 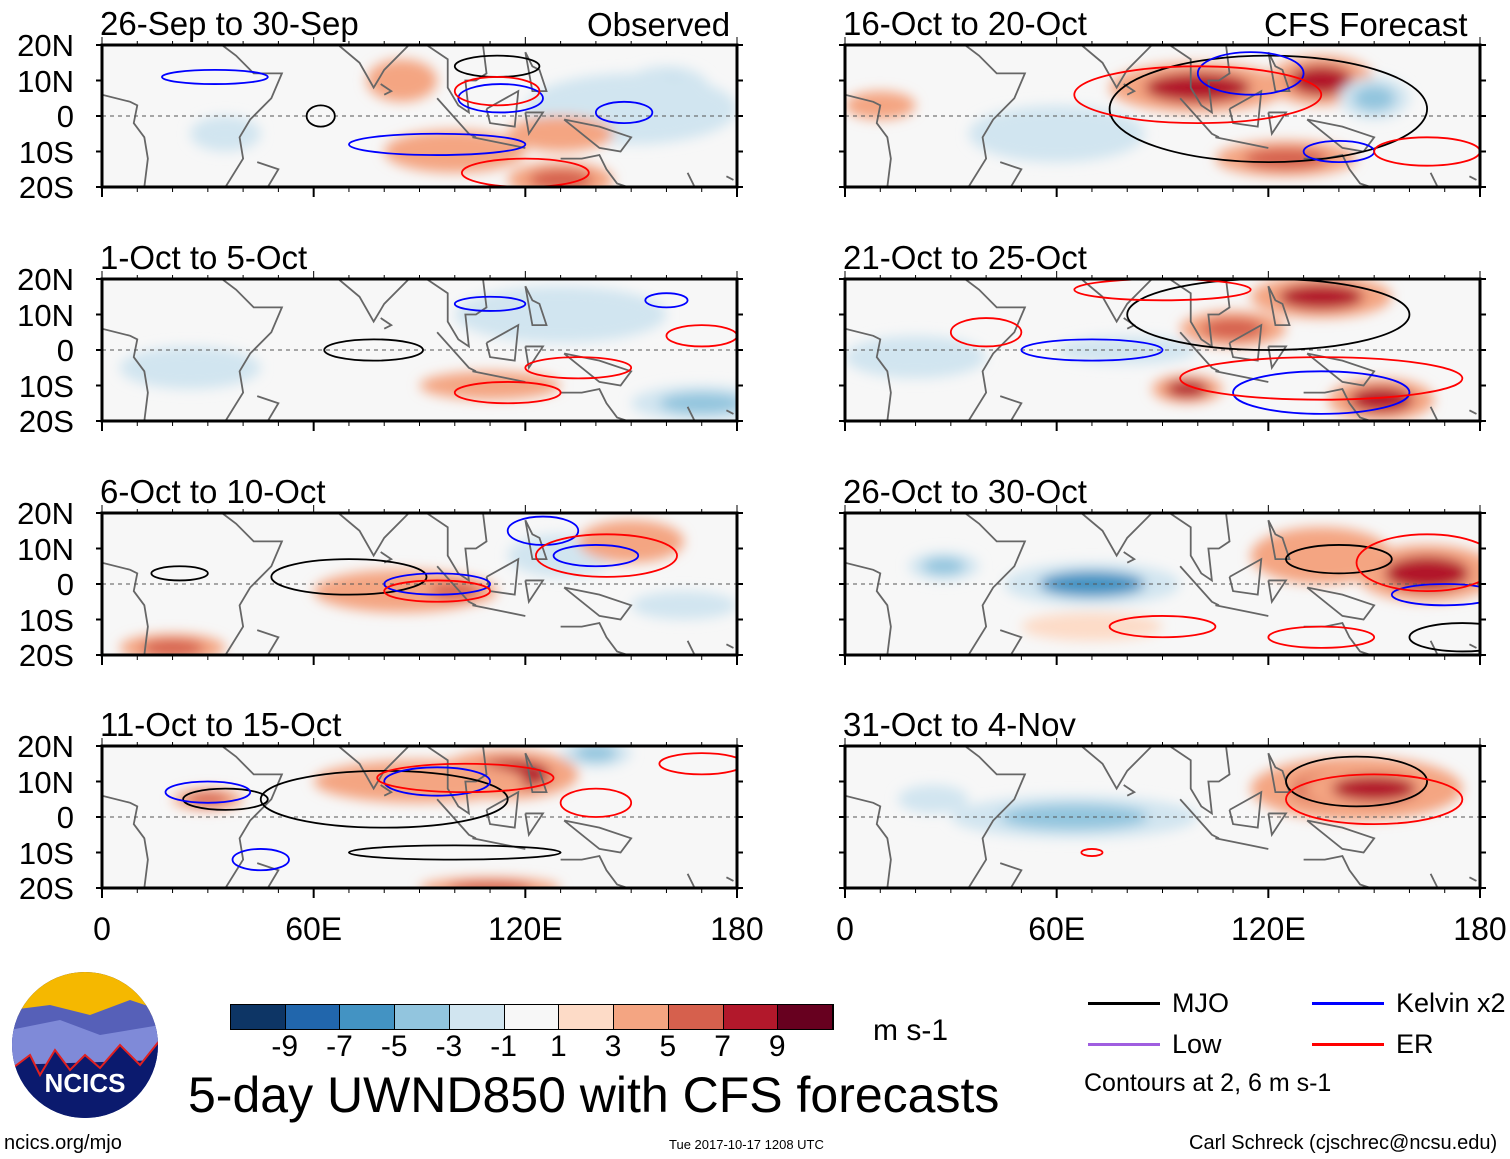 I want to click on legend-mjo: MJO, so click(x=1158, y=1003).